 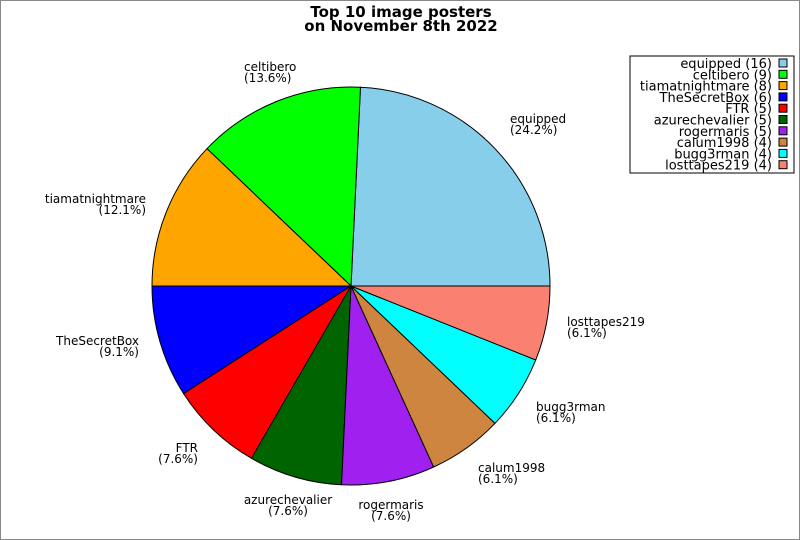 I want to click on slice-label-percent: (24.2%), so click(x=533, y=130).